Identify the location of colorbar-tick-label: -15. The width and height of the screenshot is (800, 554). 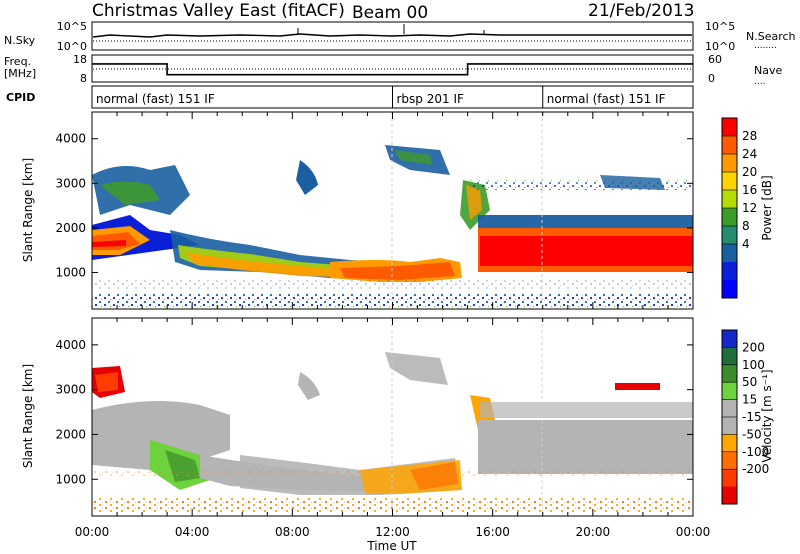
(752, 417).